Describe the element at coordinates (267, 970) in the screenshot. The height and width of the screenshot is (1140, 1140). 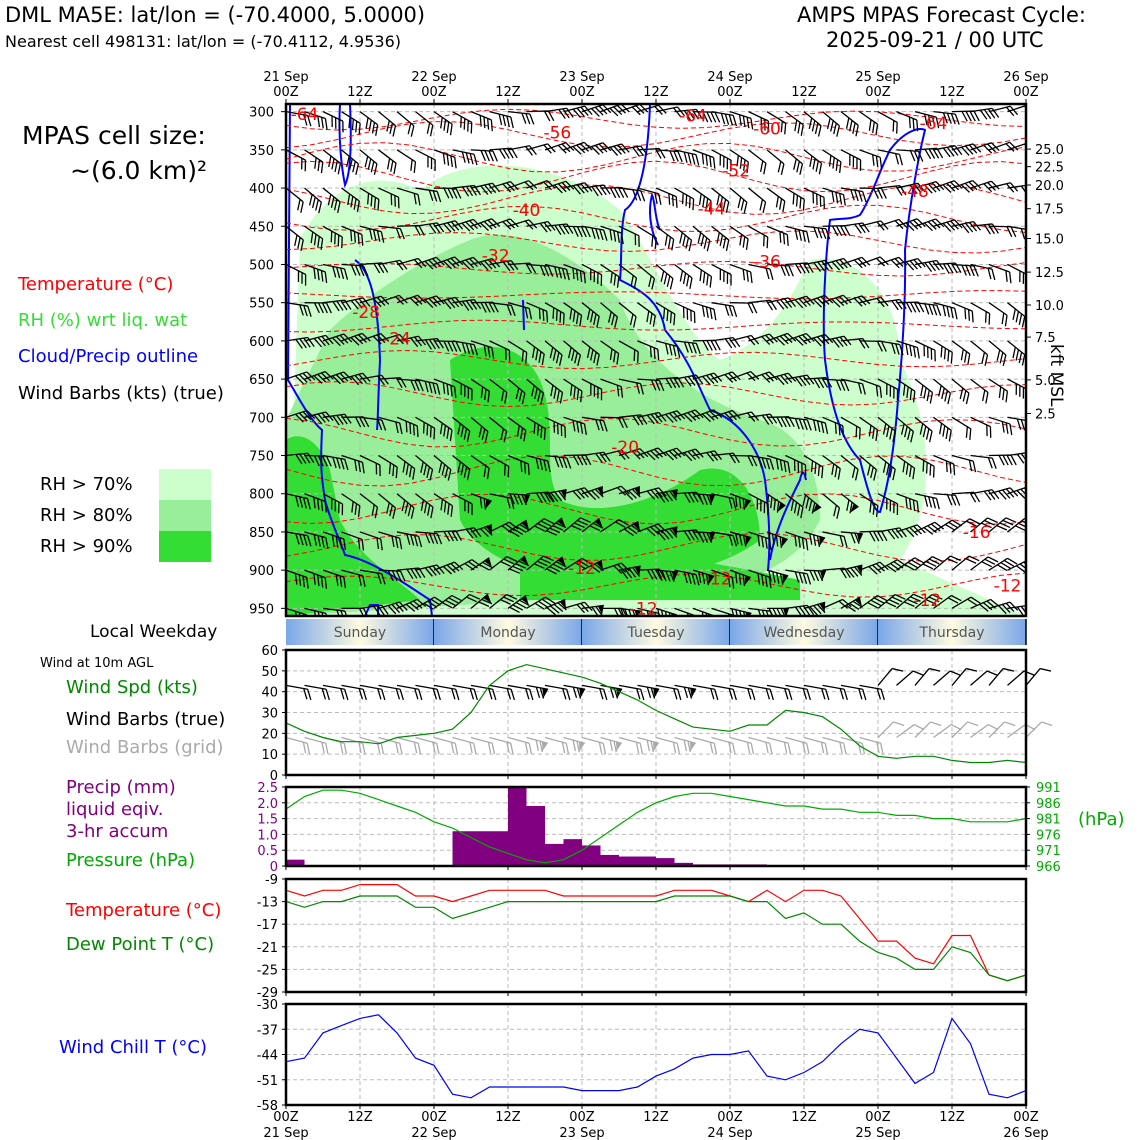
I see `temp-ytick-label: -25` at that location.